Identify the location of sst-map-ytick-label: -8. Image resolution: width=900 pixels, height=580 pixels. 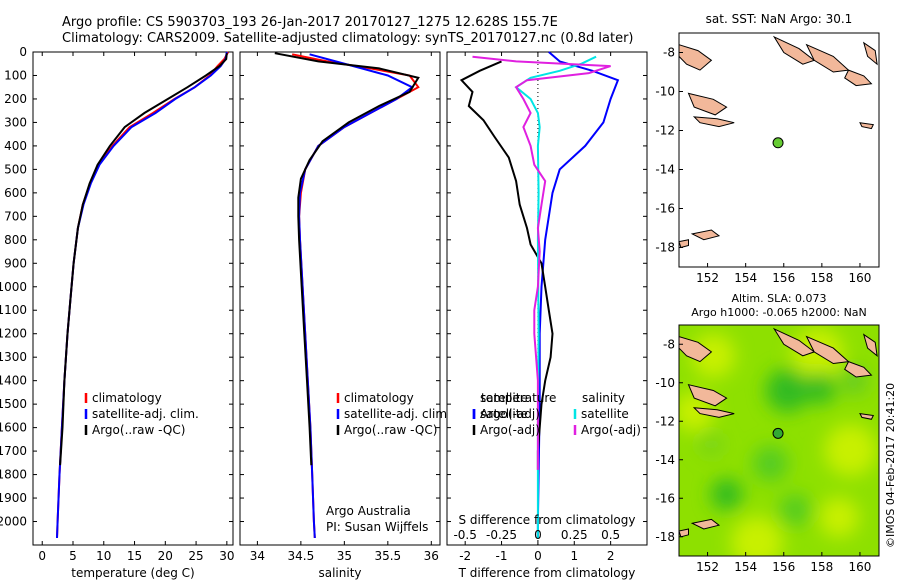
(669, 53).